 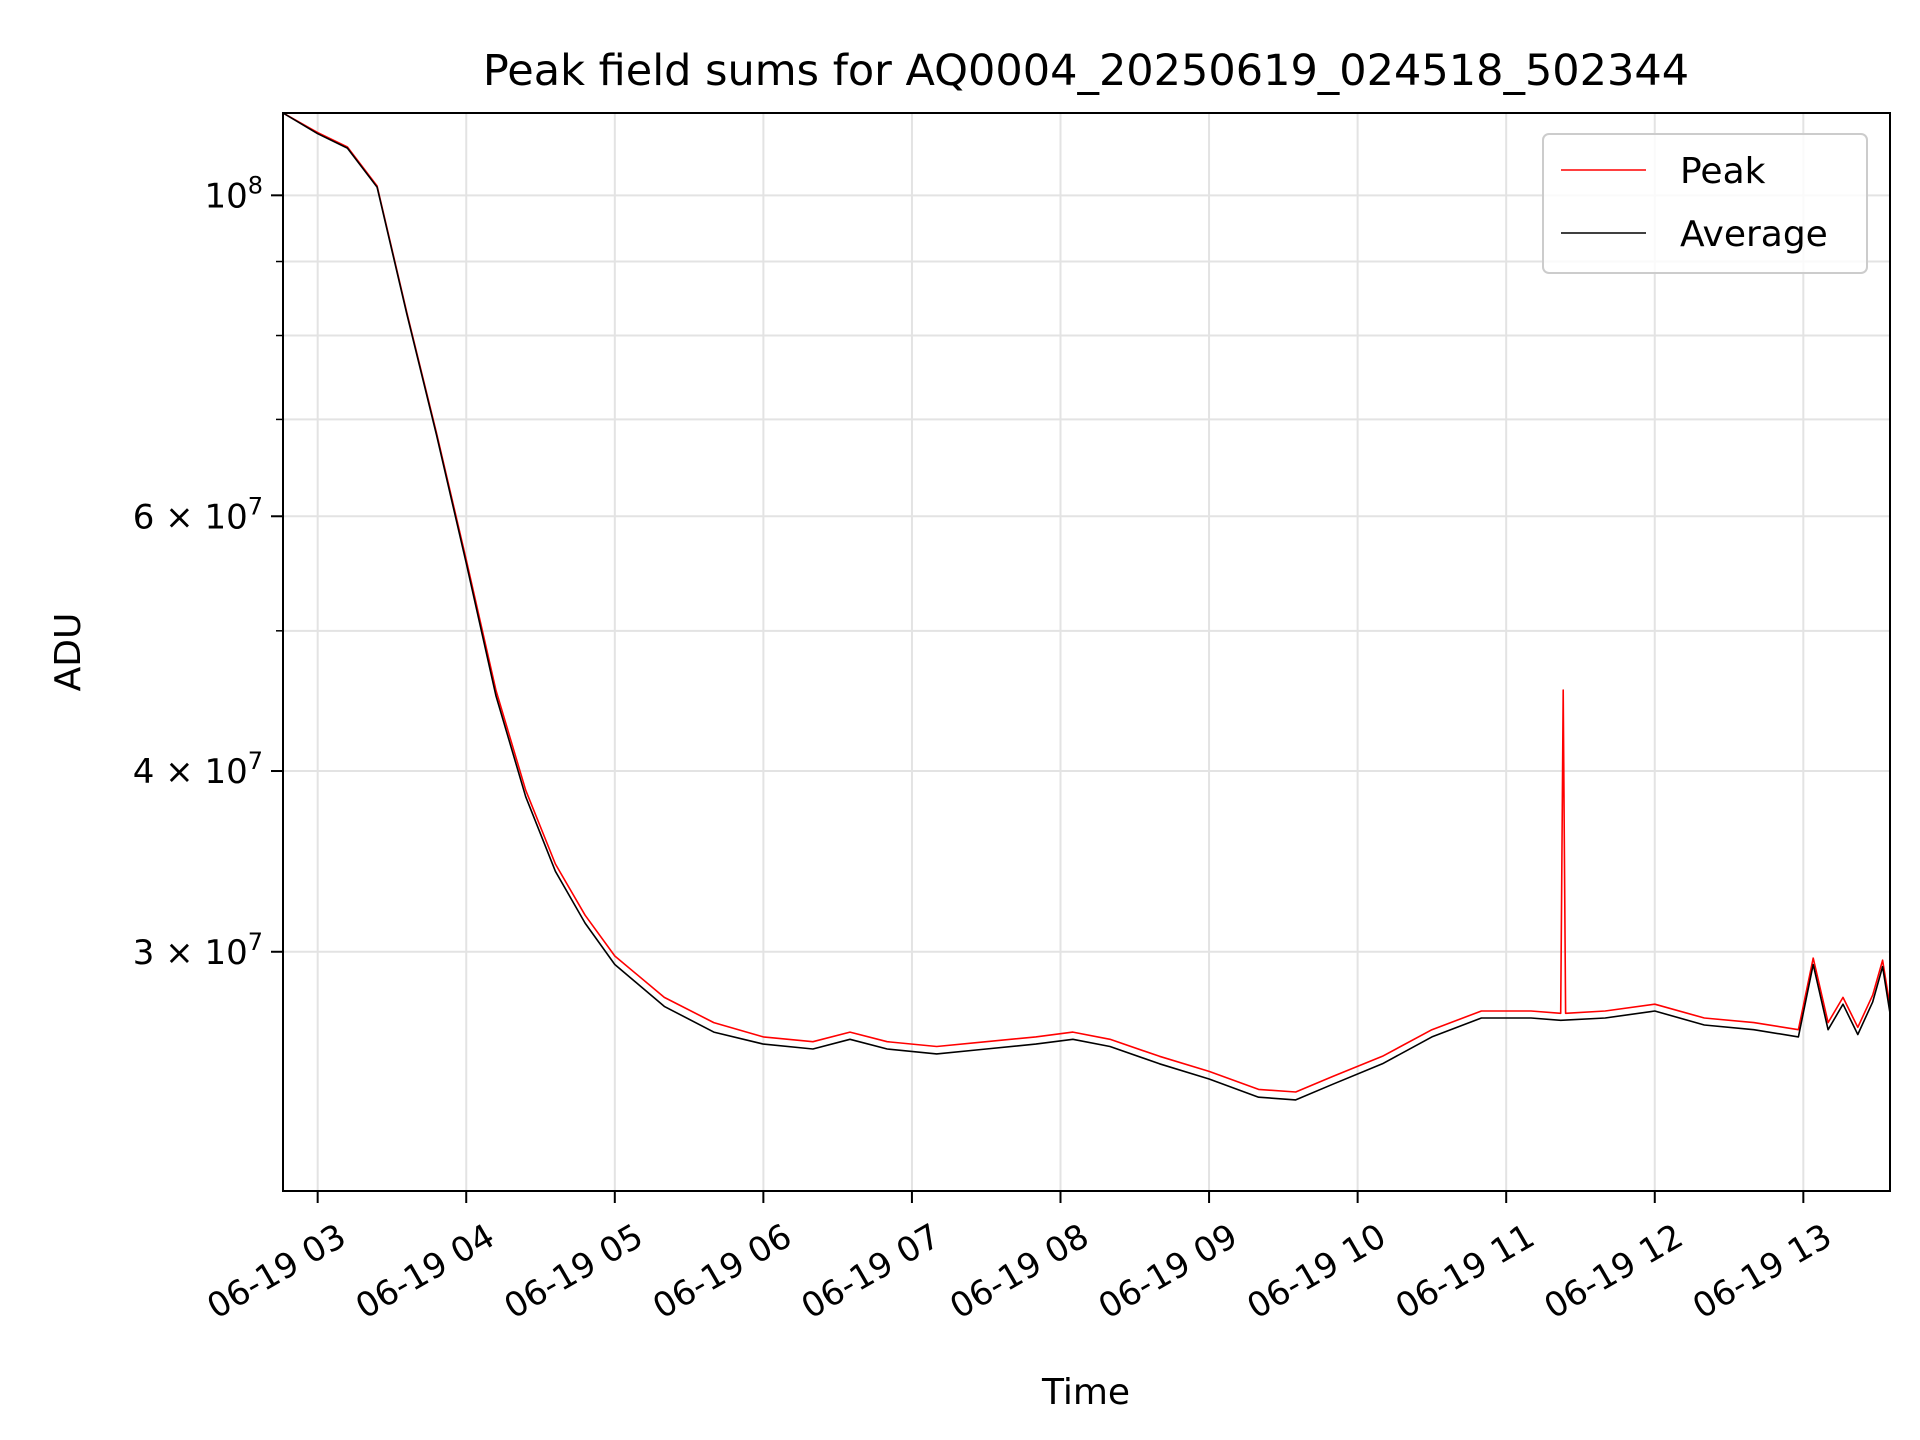 I want to click on legend-box, so click(x=1705, y=203).